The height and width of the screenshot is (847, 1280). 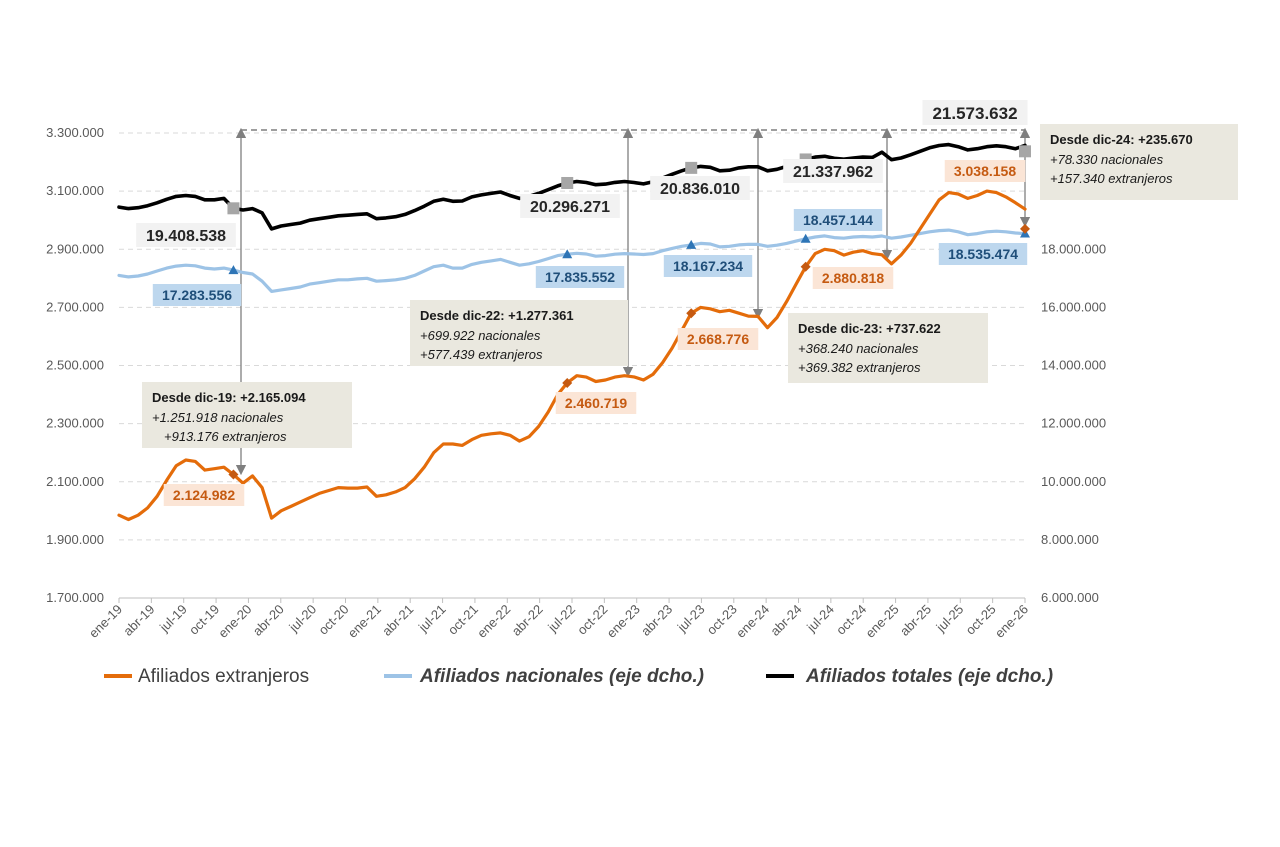 I want to click on x-tick-label: abr-25, so click(x=915, y=620).